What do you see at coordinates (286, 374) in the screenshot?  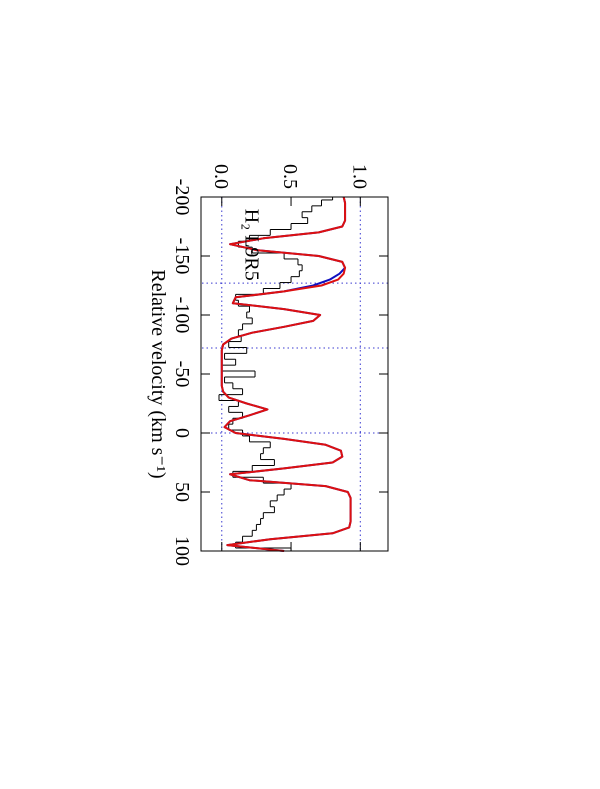 I see `model-line` at bounding box center [286, 374].